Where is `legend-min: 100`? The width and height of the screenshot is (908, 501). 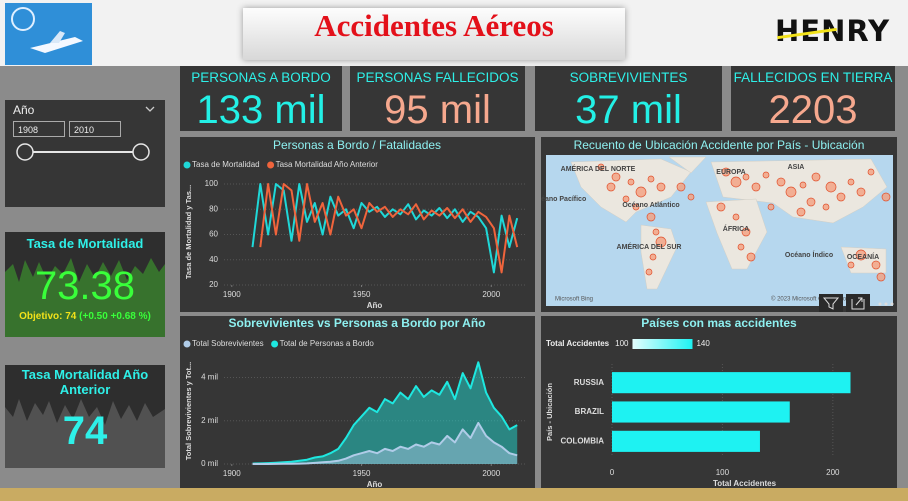
legend-min: 100 is located at coordinates (622, 343).